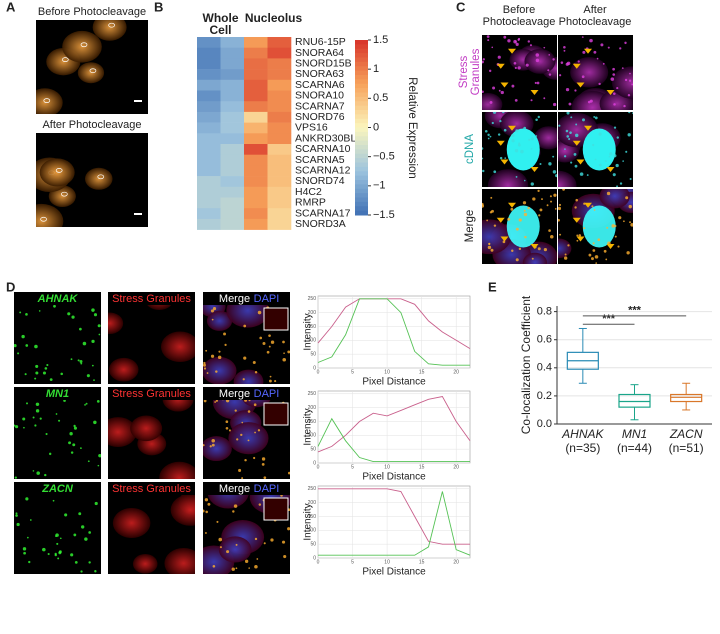  What do you see at coordinates (308, 521) in the screenshot?
I see `y-axis-label: Intensity` at bounding box center [308, 521].